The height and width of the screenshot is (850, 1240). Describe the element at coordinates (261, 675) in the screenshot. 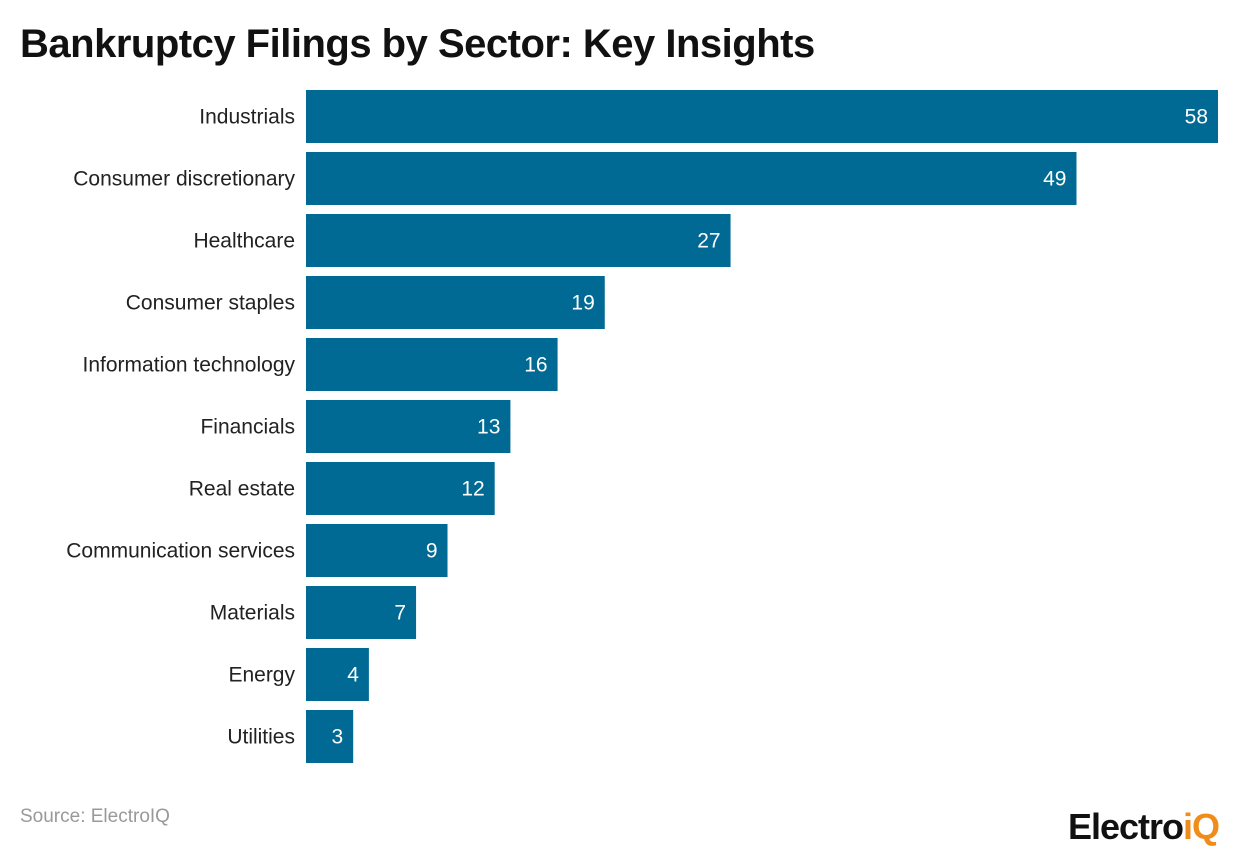

I see `category-label: Energy` at that location.